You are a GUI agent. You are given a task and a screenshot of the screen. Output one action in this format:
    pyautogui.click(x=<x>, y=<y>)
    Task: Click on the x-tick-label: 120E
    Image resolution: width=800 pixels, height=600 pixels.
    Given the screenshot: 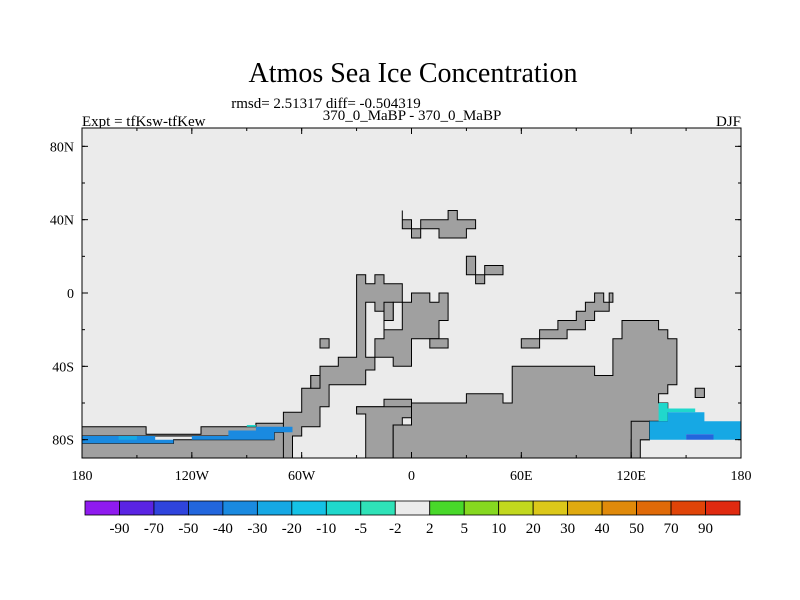 What is the action you would take?
    pyautogui.click(x=631, y=476)
    